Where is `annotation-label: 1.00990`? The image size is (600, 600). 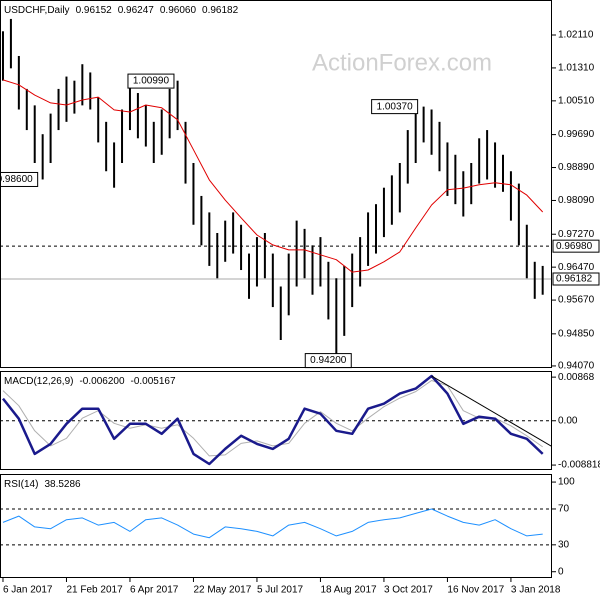
annotation-label: 1.00990 is located at coordinates (151, 81).